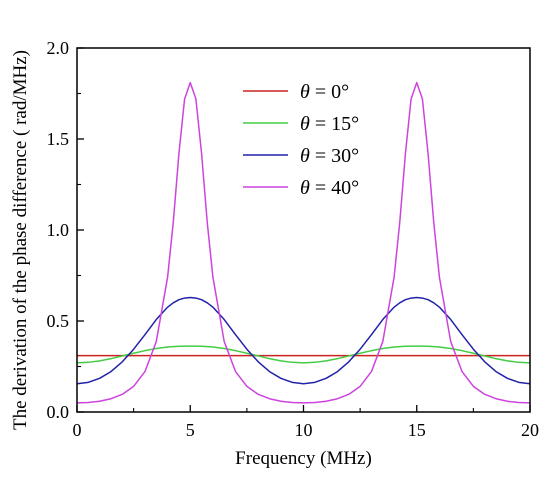 The height and width of the screenshot is (481, 550). Describe the element at coordinates (301, 140) in the screenshot. I see `legend: θ = 0°θ = 15°θ = 30°θ = 40°` at that location.